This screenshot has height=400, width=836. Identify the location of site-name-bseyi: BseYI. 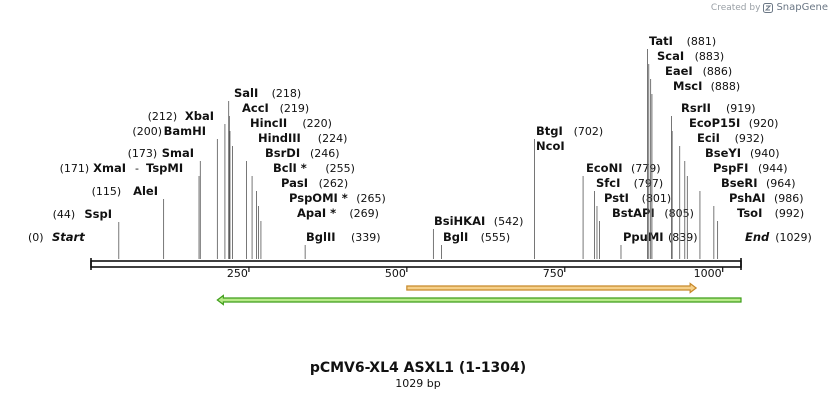
(723, 153).